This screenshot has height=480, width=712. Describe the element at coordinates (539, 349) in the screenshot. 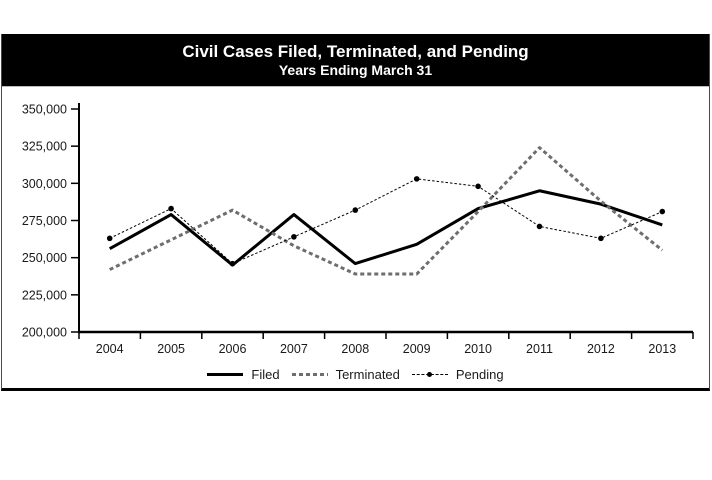

I see `x-tick-label: 2011` at that location.